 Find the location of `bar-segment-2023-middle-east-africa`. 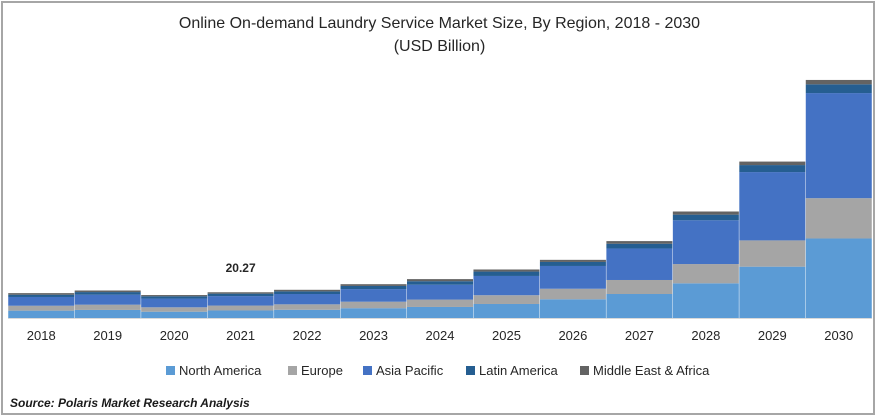

bar-segment-2023-middle-east-africa is located at coordinates (373, 285).